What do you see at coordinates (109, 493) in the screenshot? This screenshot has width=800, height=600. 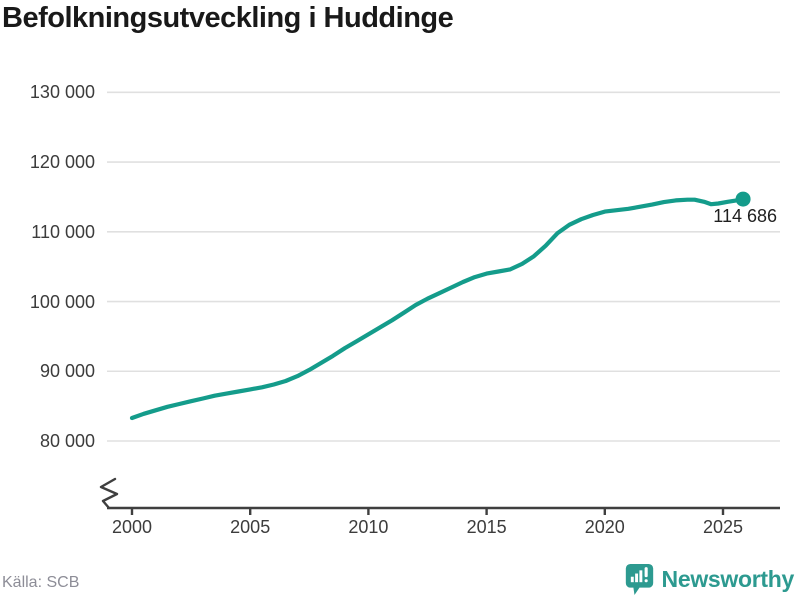 I see `axis-break-zigzag` at bounding box center [109, 493].